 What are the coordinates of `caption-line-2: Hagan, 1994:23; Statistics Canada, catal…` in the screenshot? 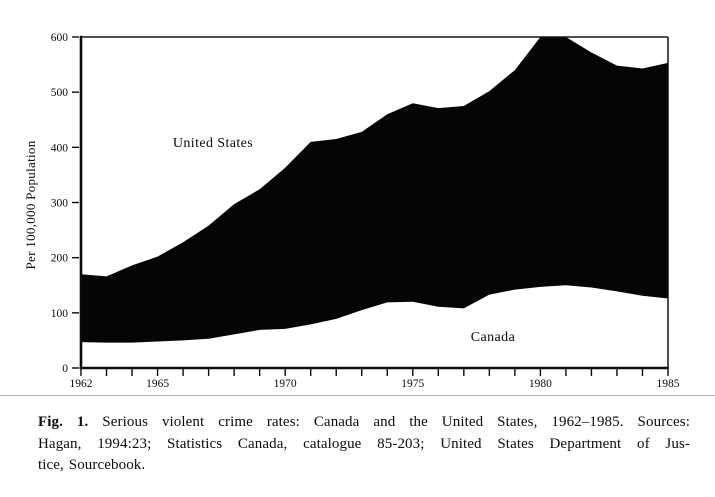 It's located at (364, 443).